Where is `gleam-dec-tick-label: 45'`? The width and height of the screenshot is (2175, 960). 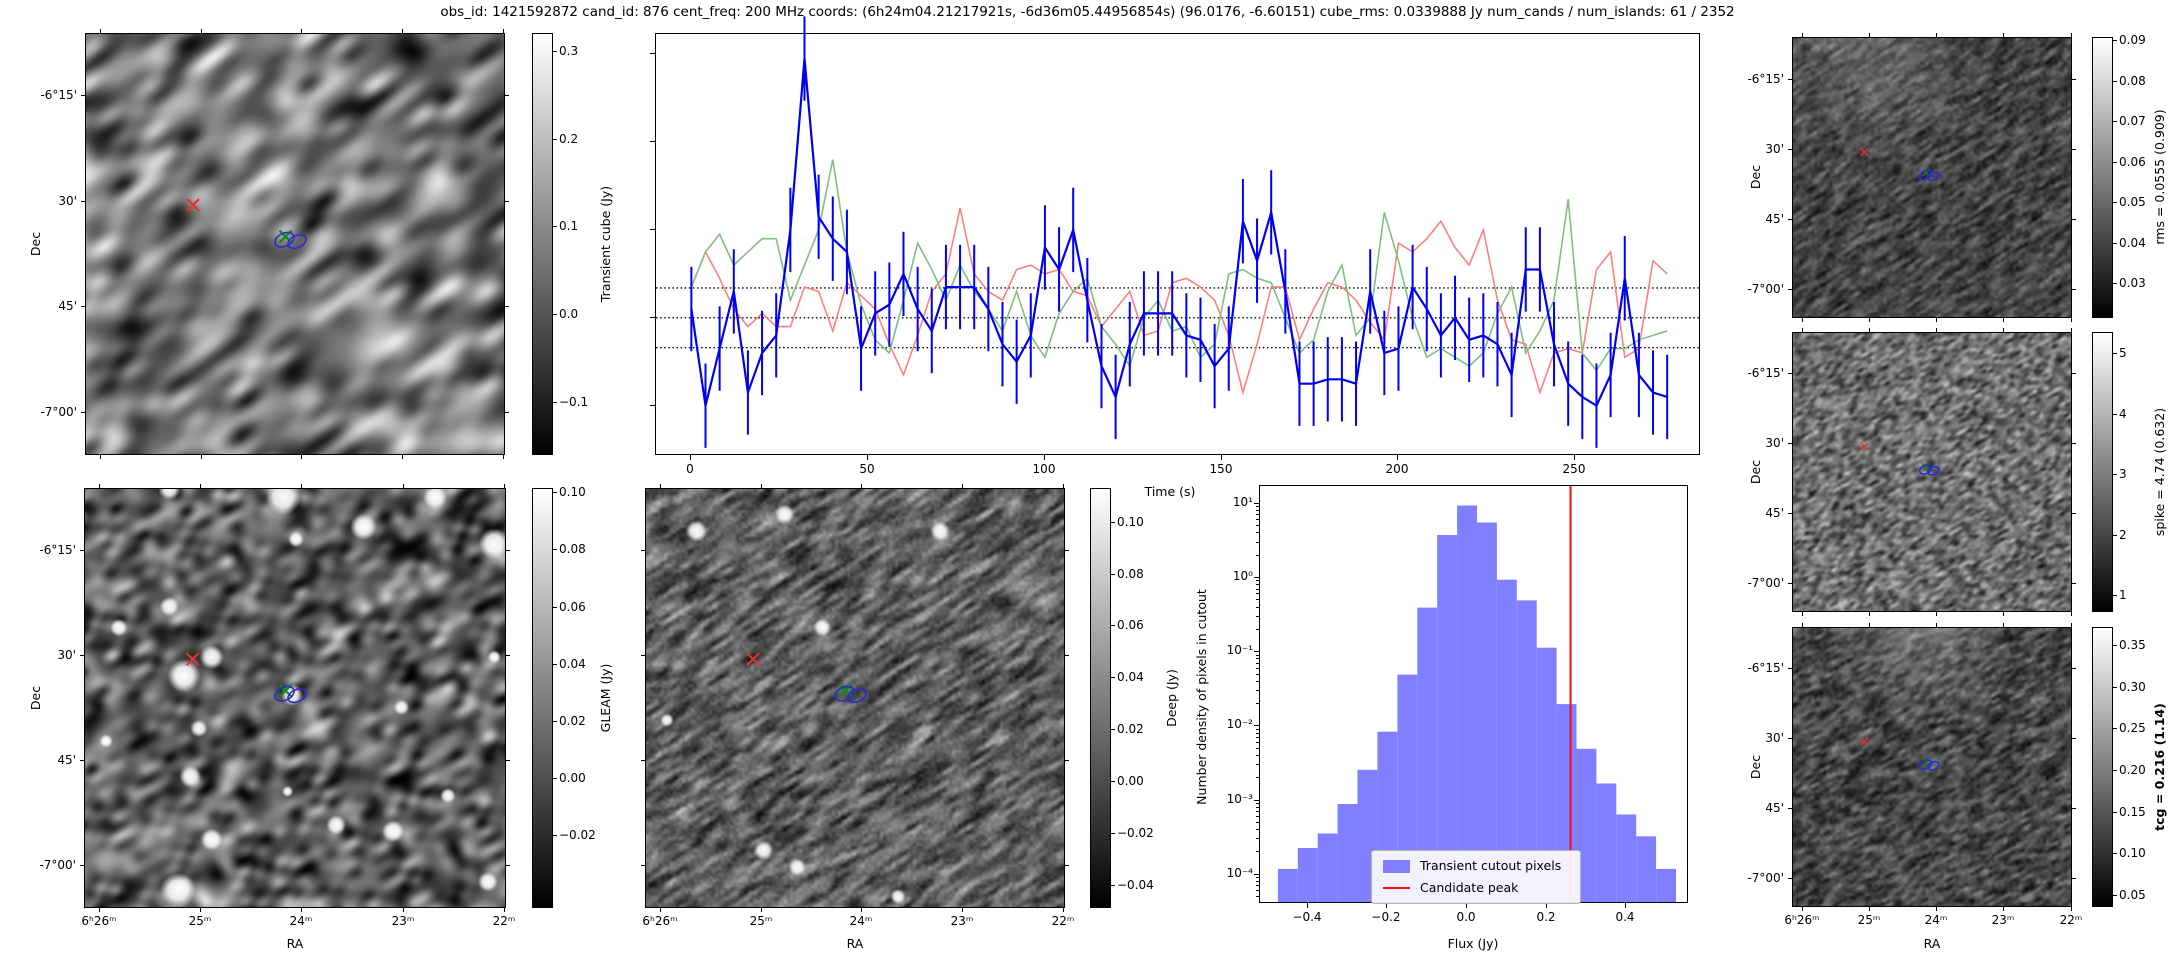
gleam-dec-tick-label: 45' is located at coordinates (66, 760).